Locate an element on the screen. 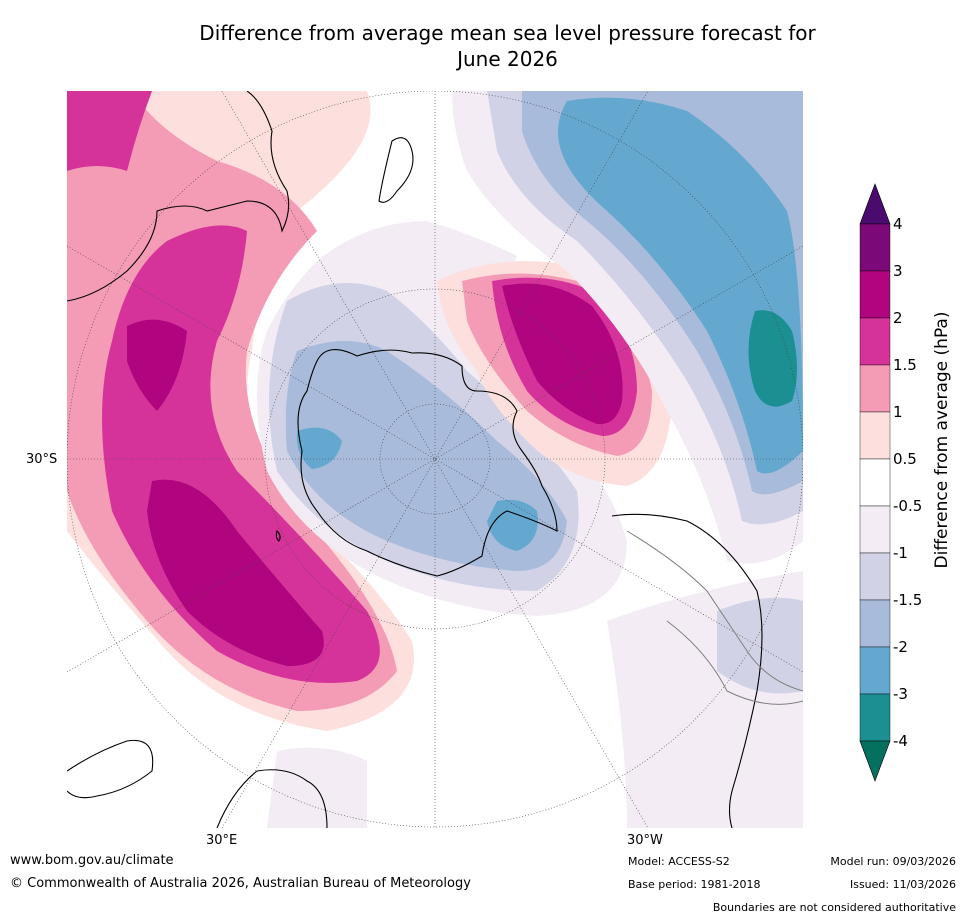  negative-anomaly-south-indian is located at coordinates (317, 787).